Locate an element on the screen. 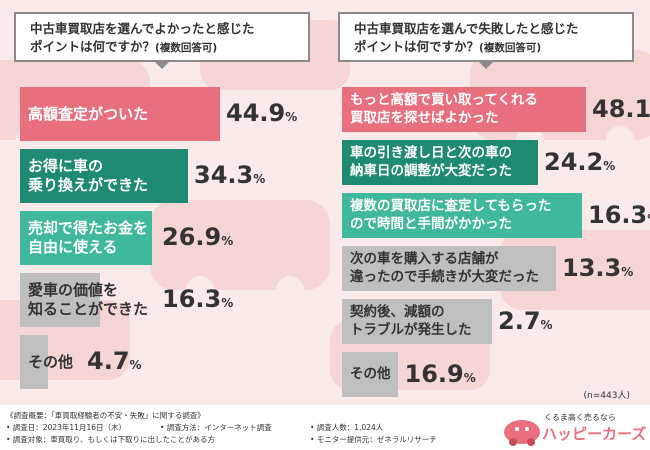 The width and height of the screenshot is (650, 450). good-bar-value-5: 4.7% is located at coordinates (114, 361).